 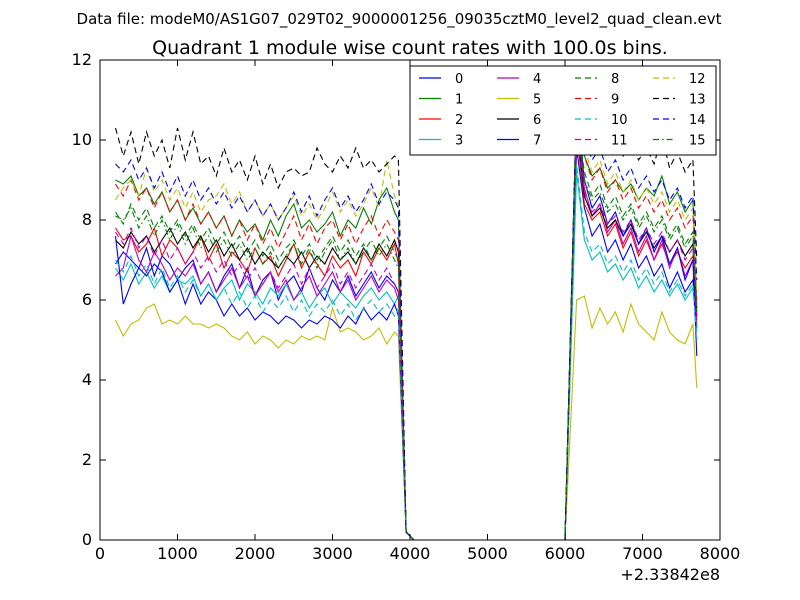 What do you see at coordinates (87, 459) in the screenshot?
I see `y-tick-label: 2` at bounding box center [87, 459].